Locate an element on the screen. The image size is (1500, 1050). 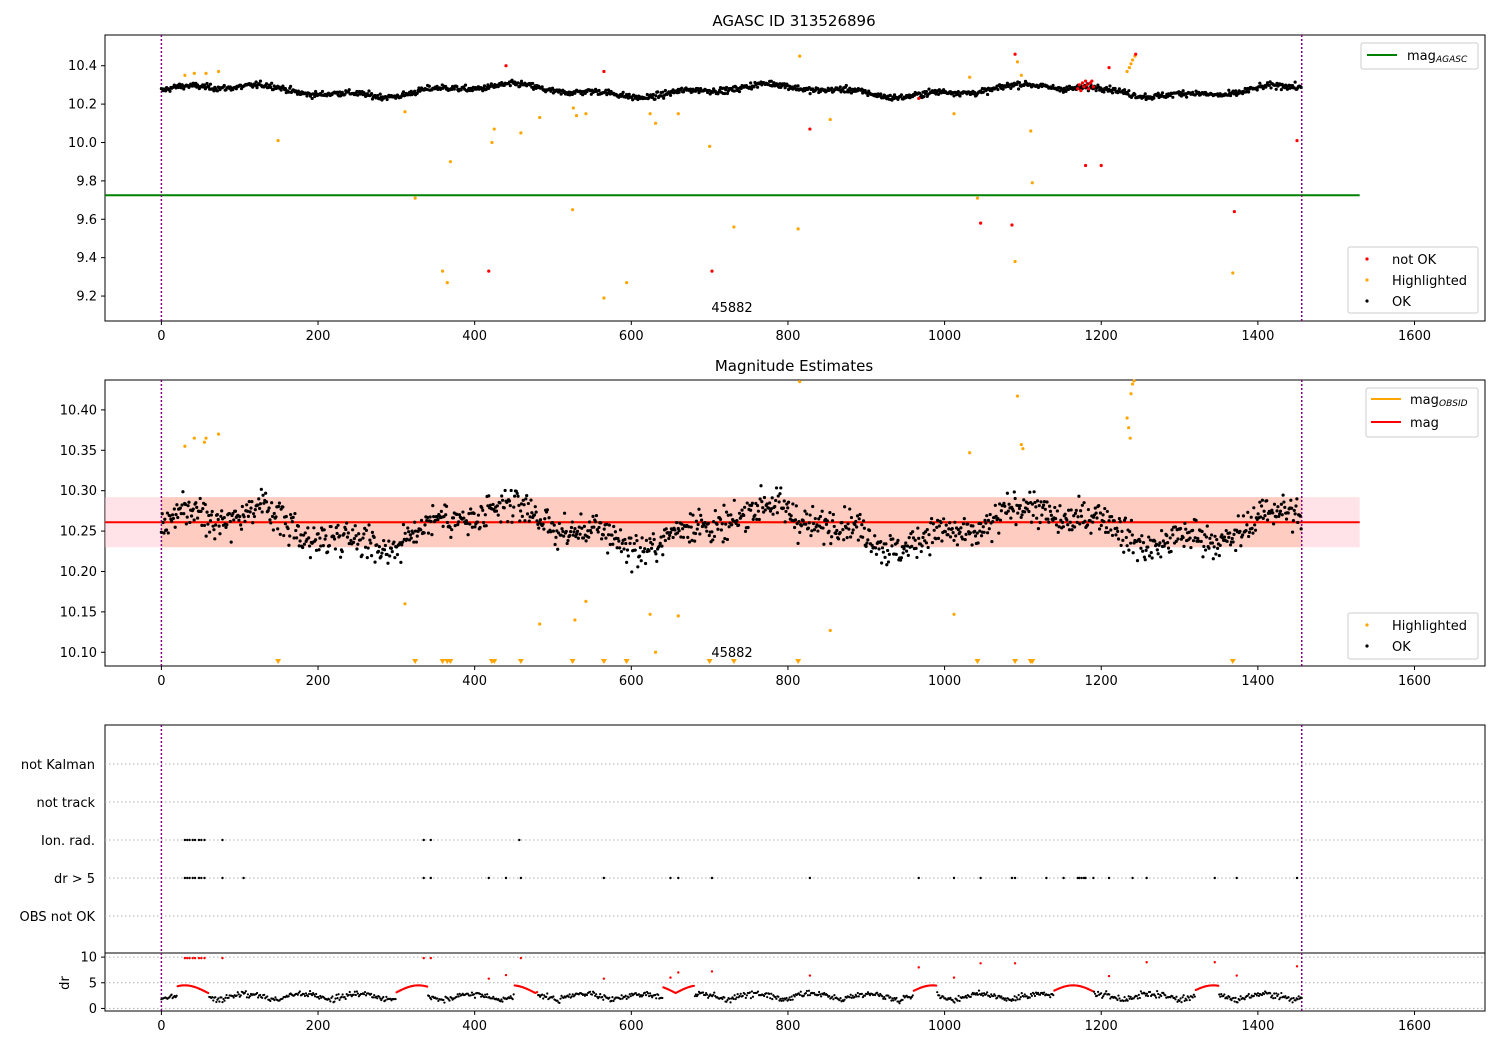
dr-spike-point is located at coordinates (423, 958).